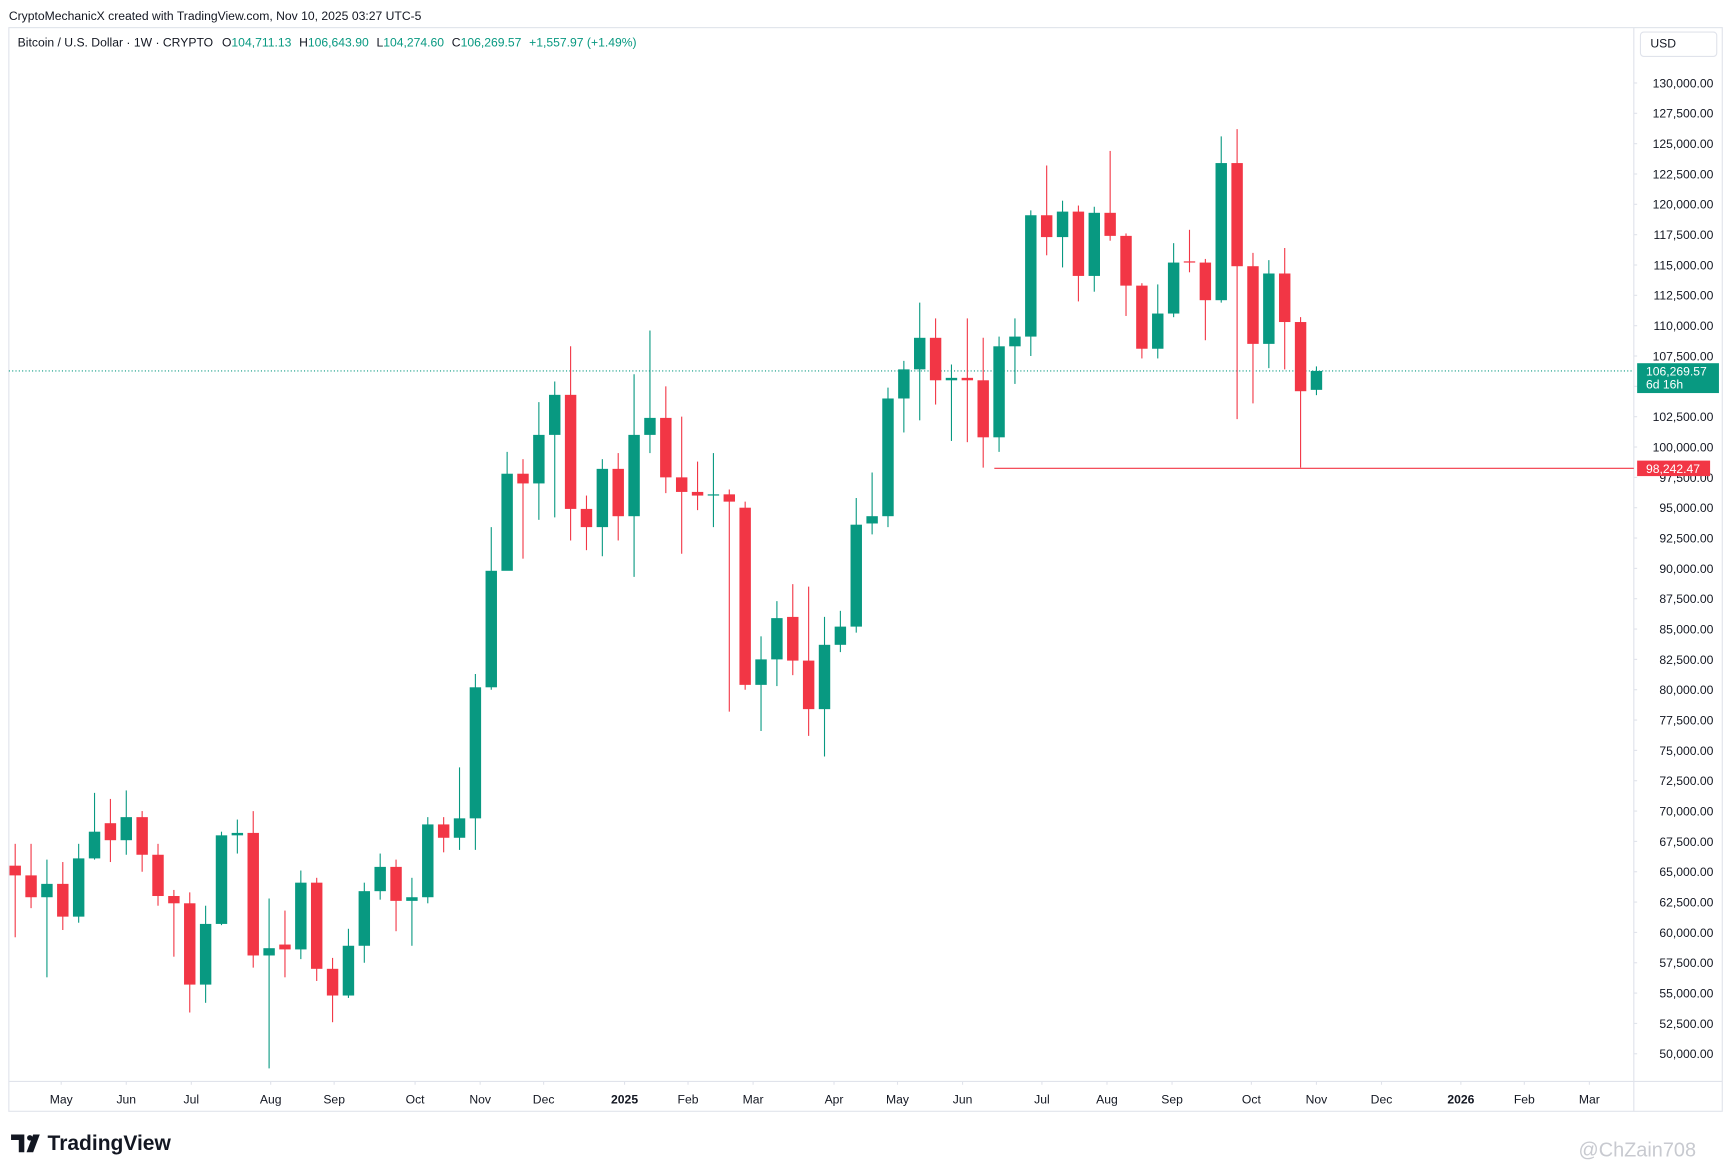 The width and height of the screenshot is (1730, 1171). I want to click on y-tick-label: 107,500.00, so click(1683, 356).